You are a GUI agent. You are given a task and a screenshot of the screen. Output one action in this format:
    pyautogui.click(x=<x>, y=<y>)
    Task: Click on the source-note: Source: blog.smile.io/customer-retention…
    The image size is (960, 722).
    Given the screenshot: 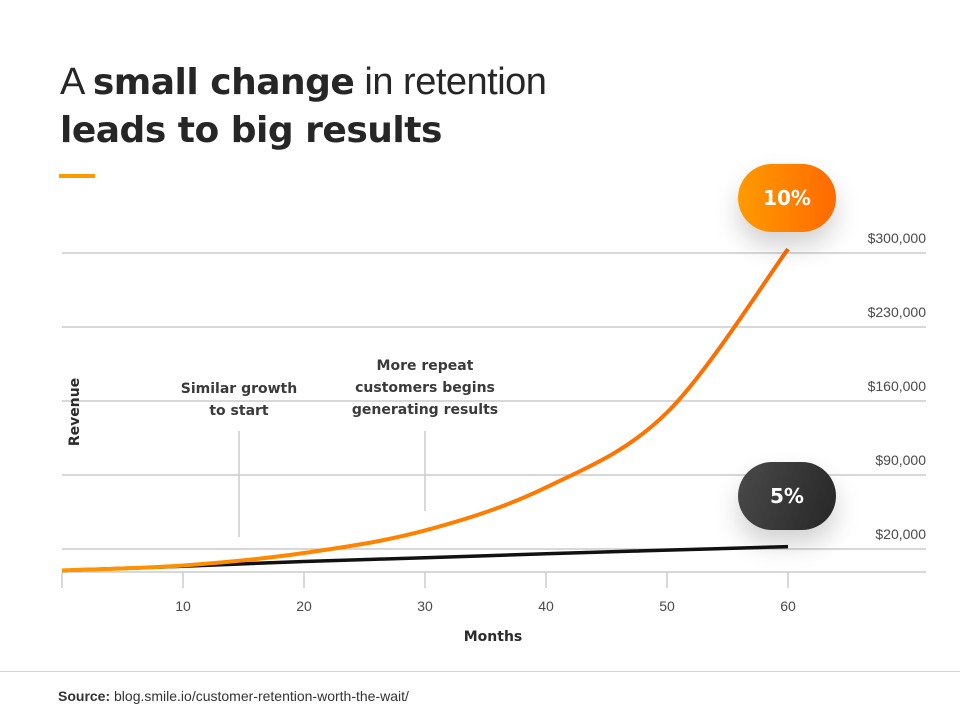 What is the action you would take?
    pyautogui.click(x=233, y=696)
    